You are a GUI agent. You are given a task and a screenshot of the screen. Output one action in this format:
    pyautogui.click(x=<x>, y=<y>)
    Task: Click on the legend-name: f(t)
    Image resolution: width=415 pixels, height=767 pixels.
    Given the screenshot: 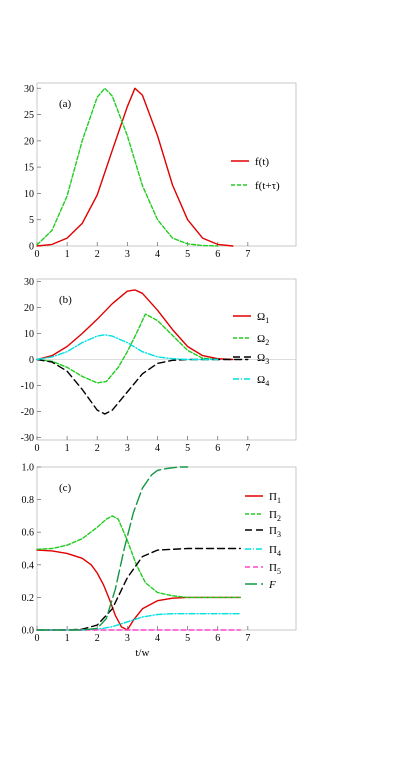 What is the action you would take?
    pyautogui.click(x=262, y=162)
    